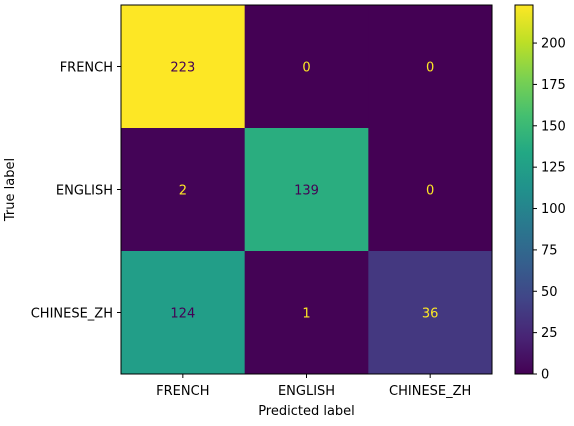 This screenshot has width=574, height=426. I want to click on cell-value-label: 1, so click(306, 314).